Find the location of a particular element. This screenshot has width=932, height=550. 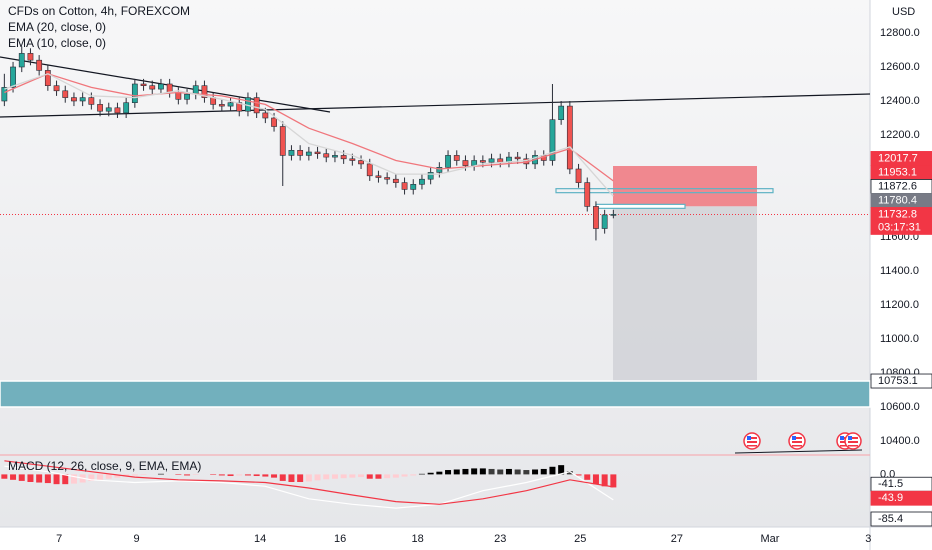

y-tick-label: 12200.0 is located at coordinates (900, 135).